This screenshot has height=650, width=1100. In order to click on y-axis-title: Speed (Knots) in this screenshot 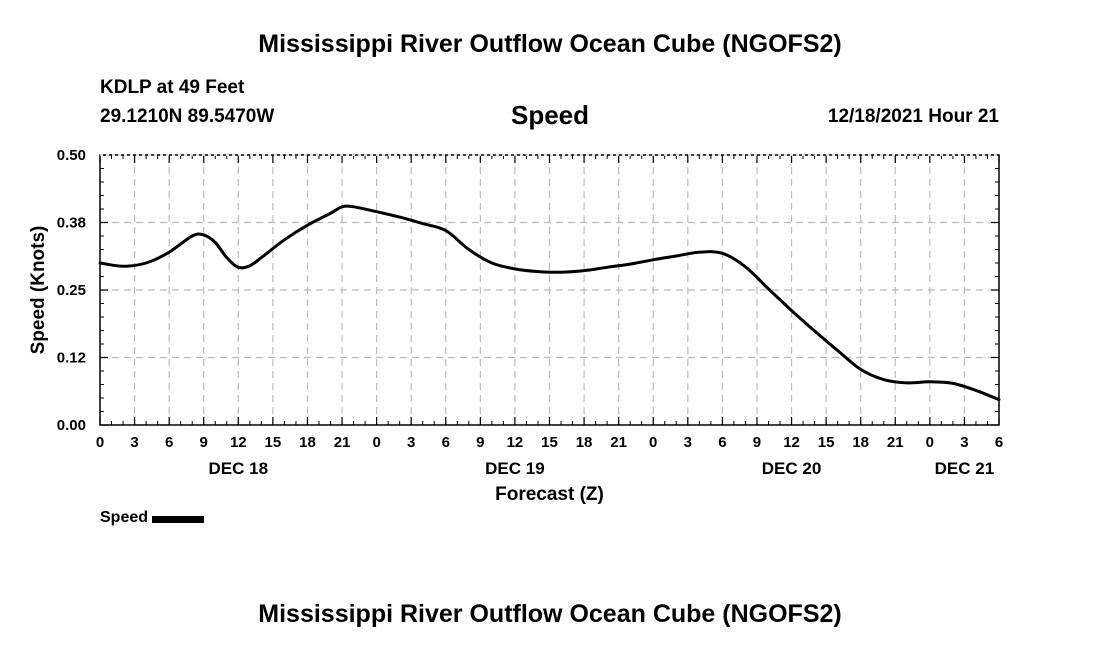, I will do `click(38, 290)`.